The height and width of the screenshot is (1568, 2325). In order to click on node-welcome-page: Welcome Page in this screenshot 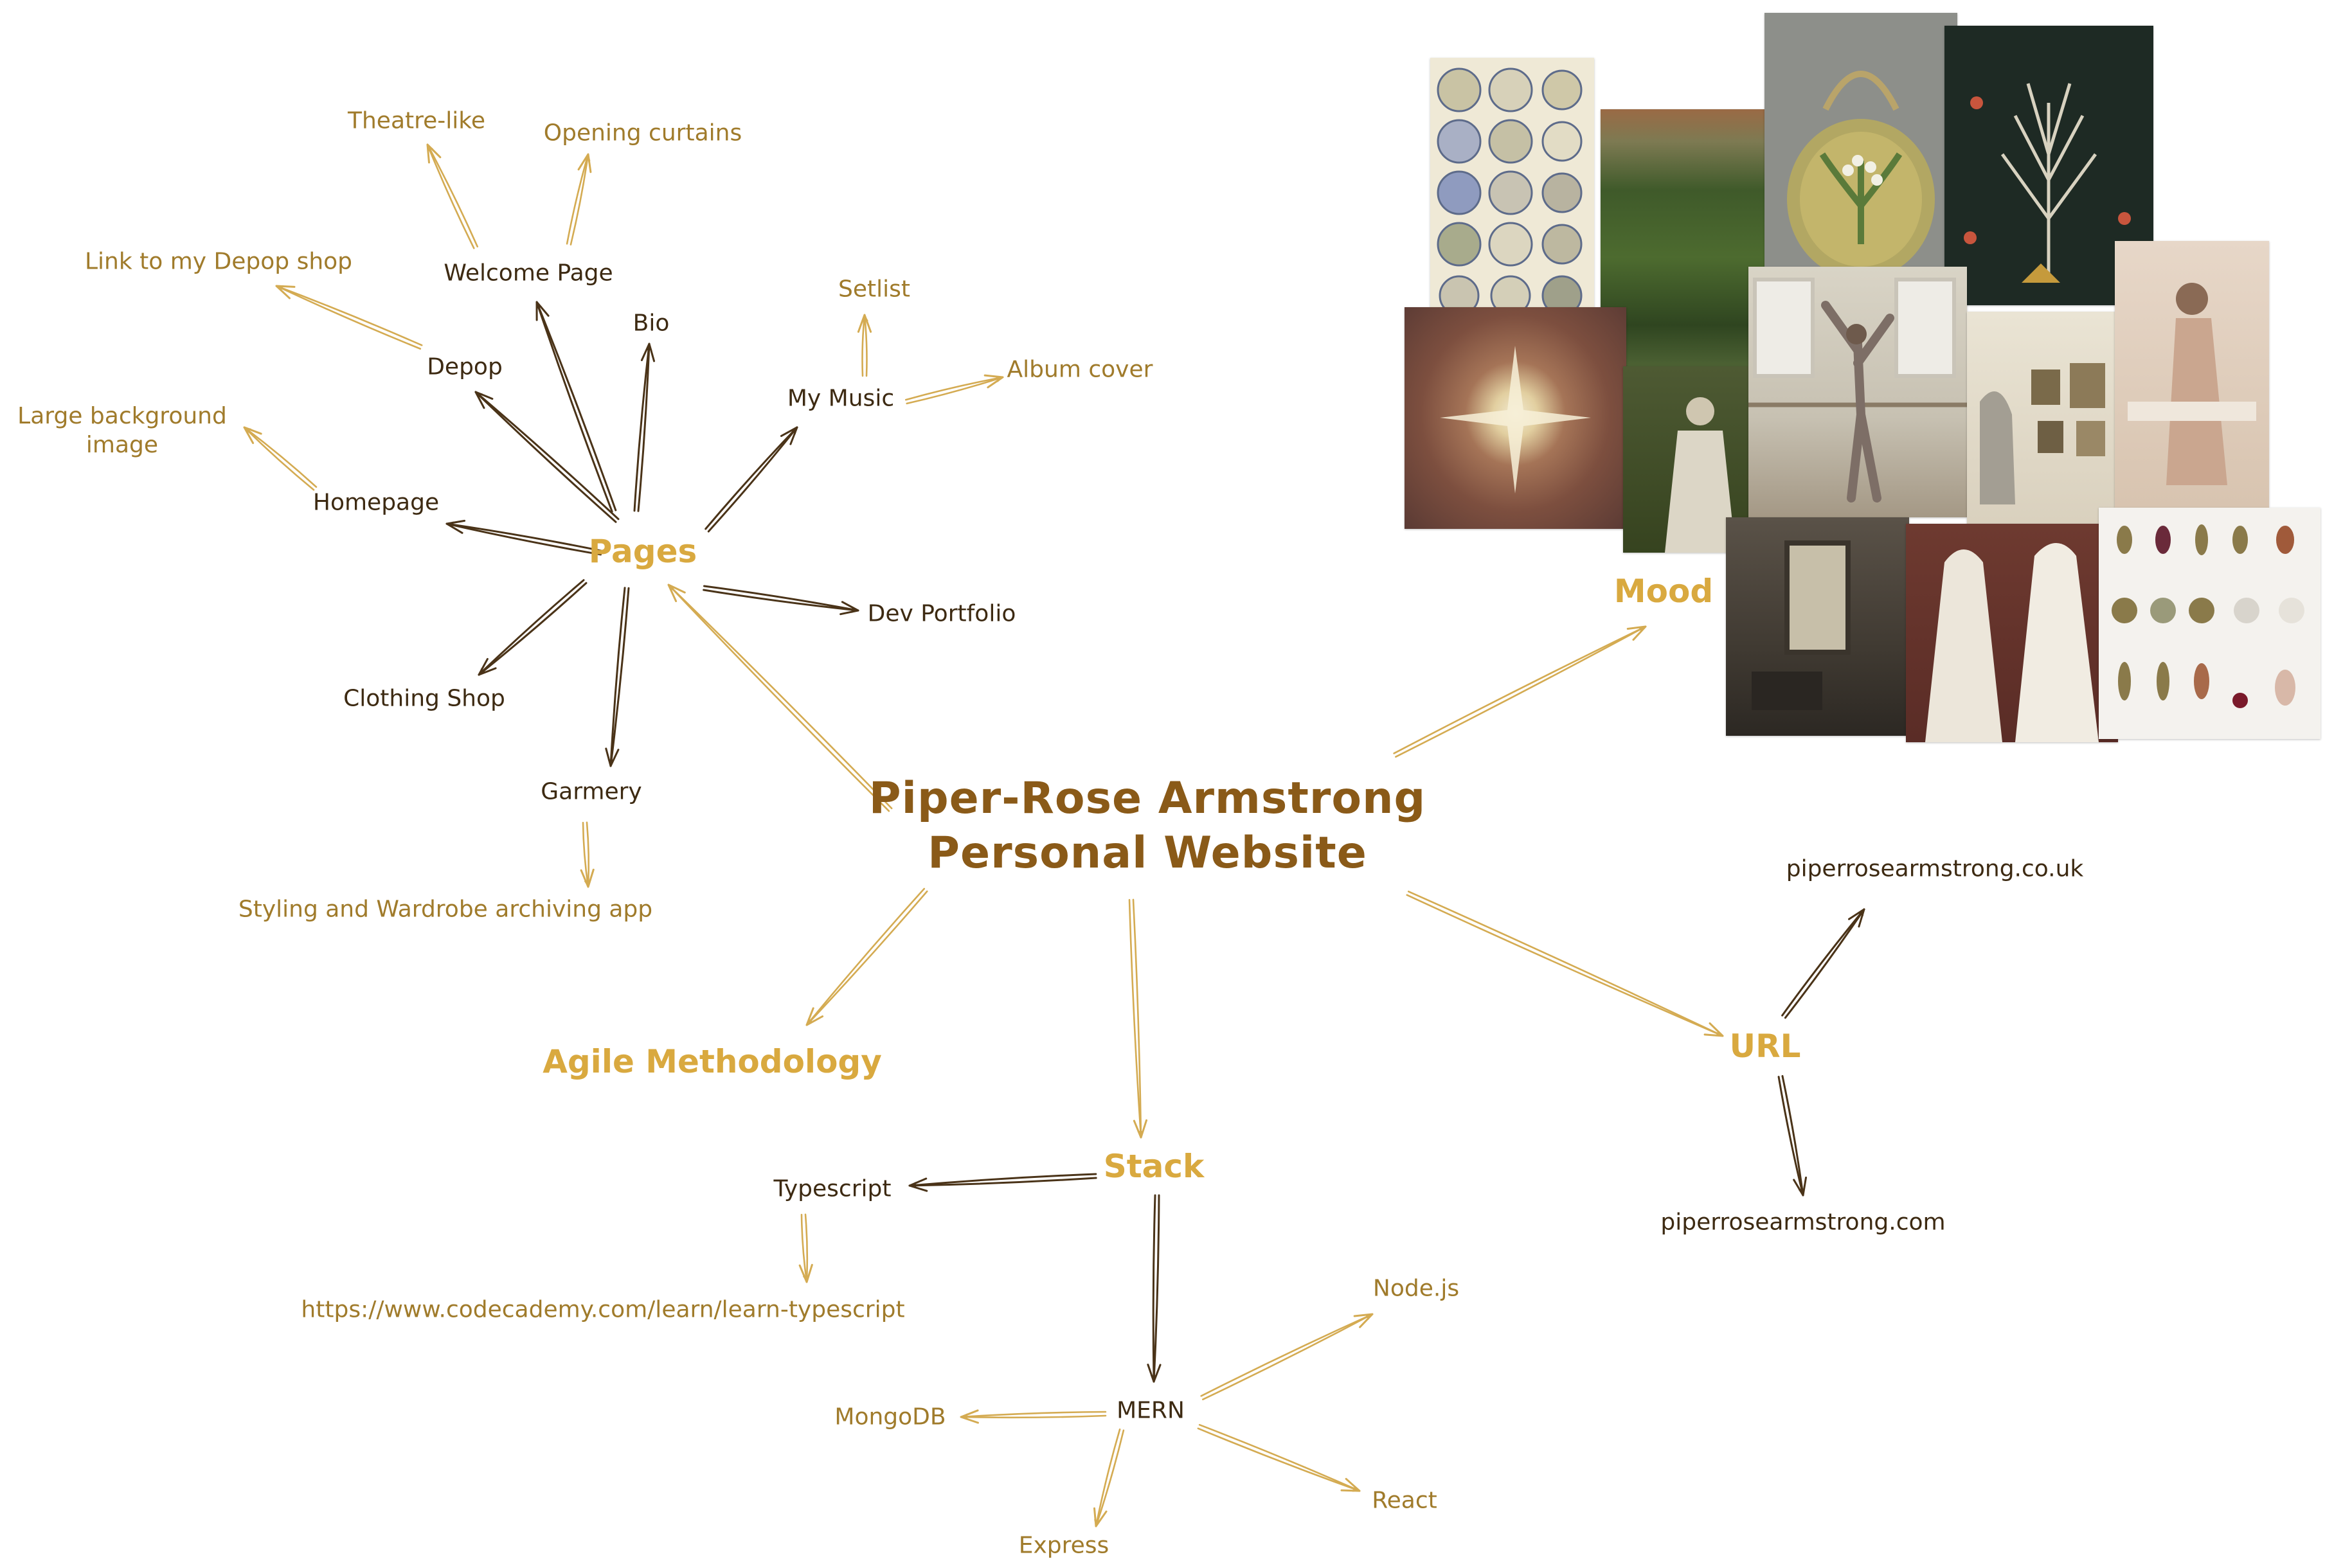, I will do `click(528, 273)`.